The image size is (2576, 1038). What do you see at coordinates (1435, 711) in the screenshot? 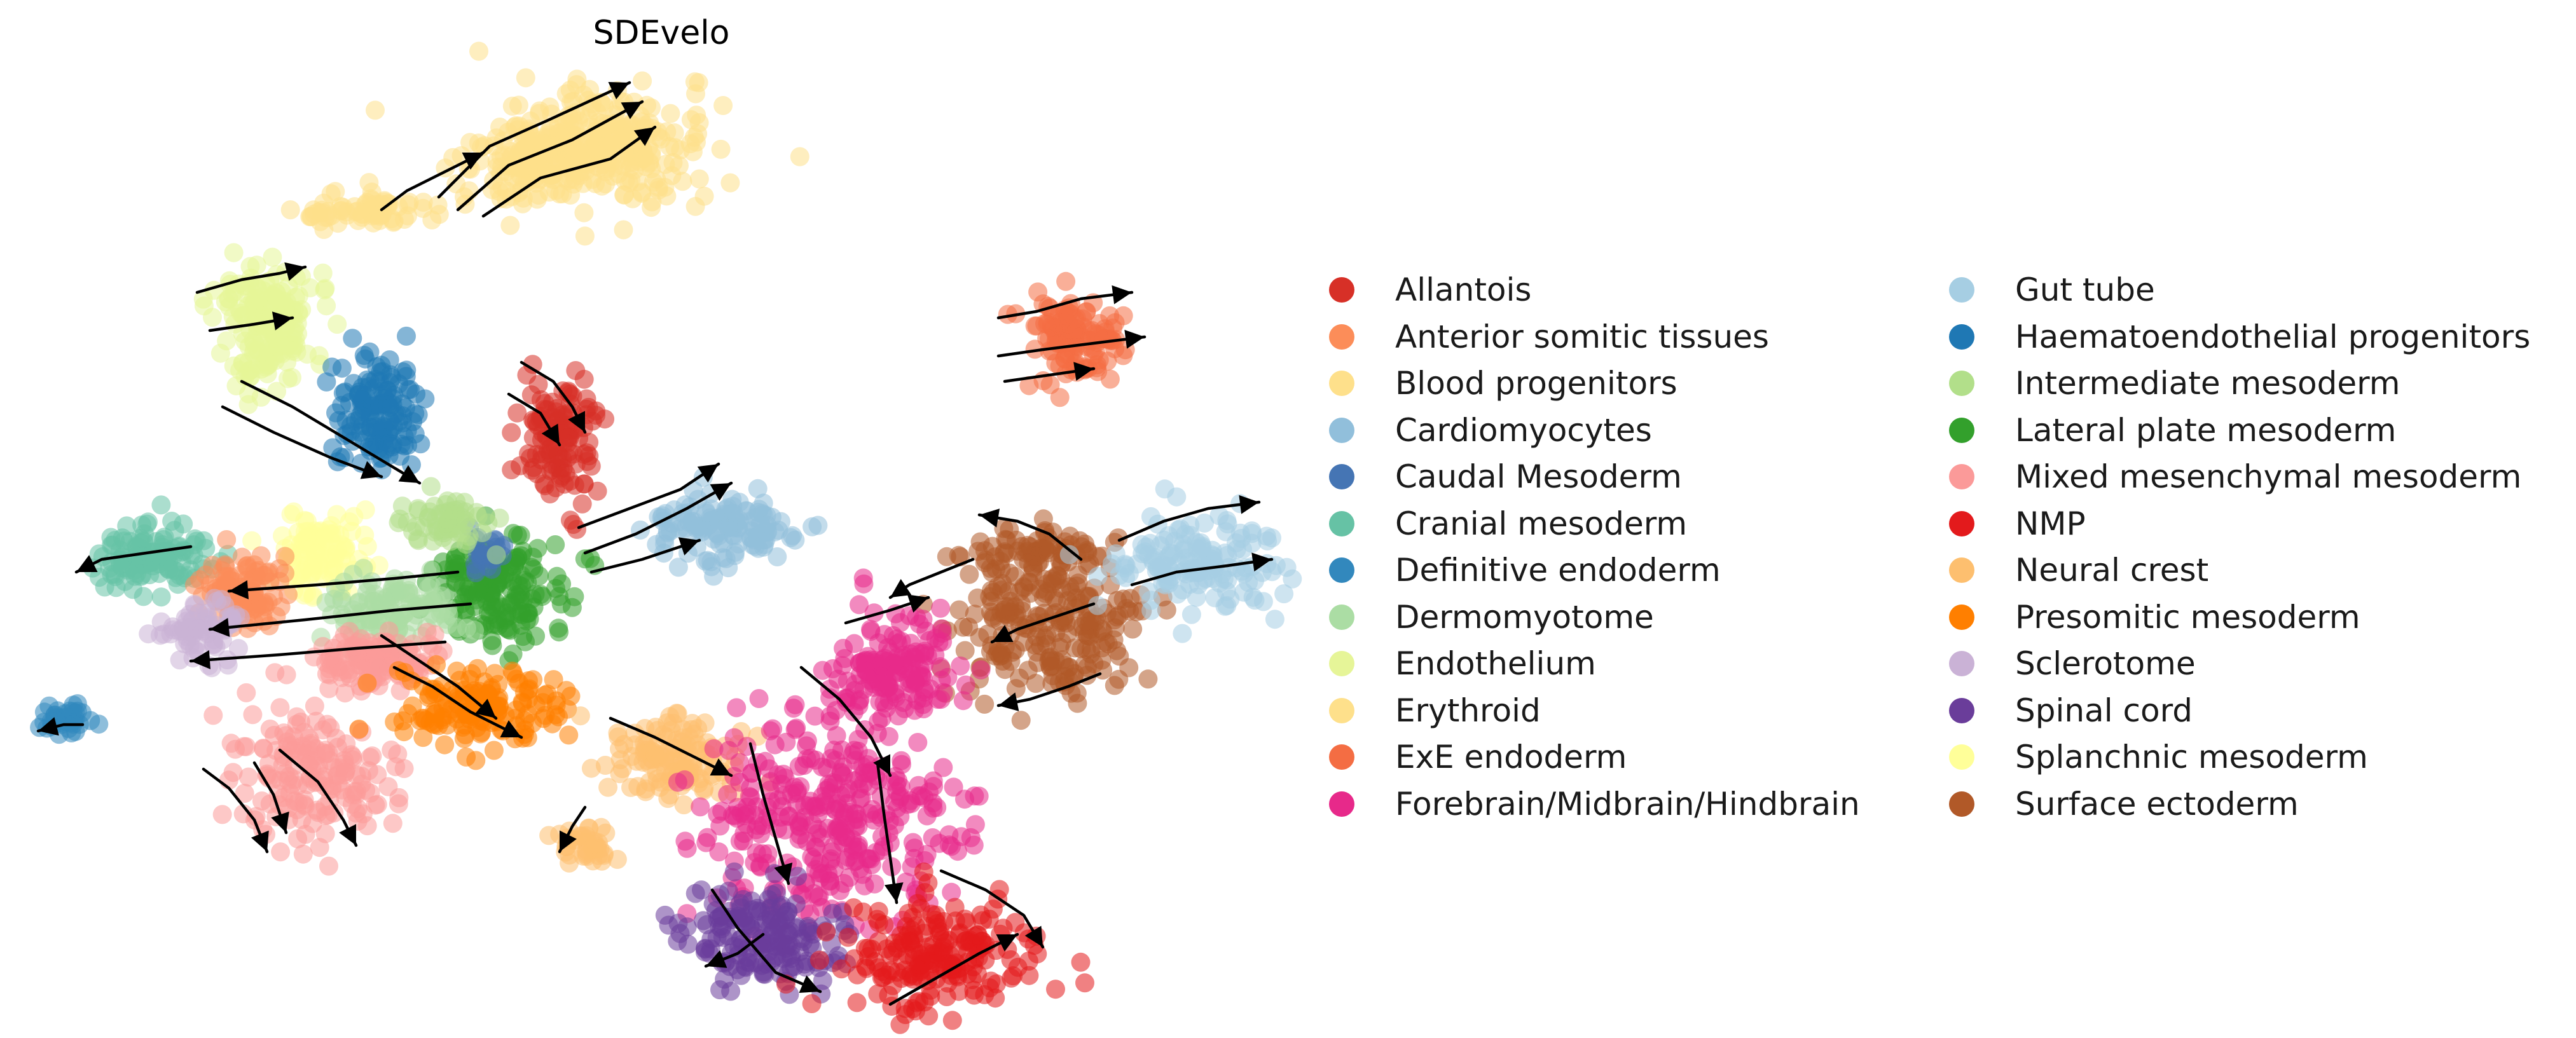
I see `legend-item: Erythroid` at bounding box center [1435, 711].